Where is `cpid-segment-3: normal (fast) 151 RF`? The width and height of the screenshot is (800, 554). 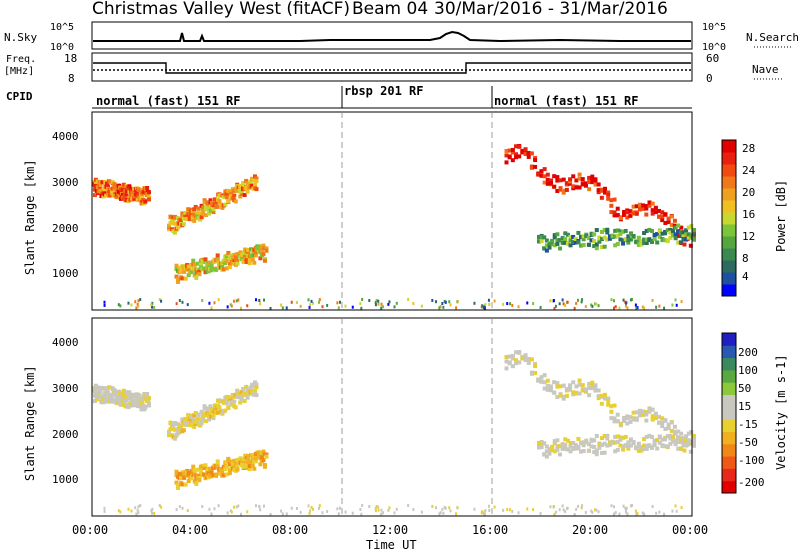 cpid-segment-3: normal (fast) 151 RF is located at coordinates (566, 101).